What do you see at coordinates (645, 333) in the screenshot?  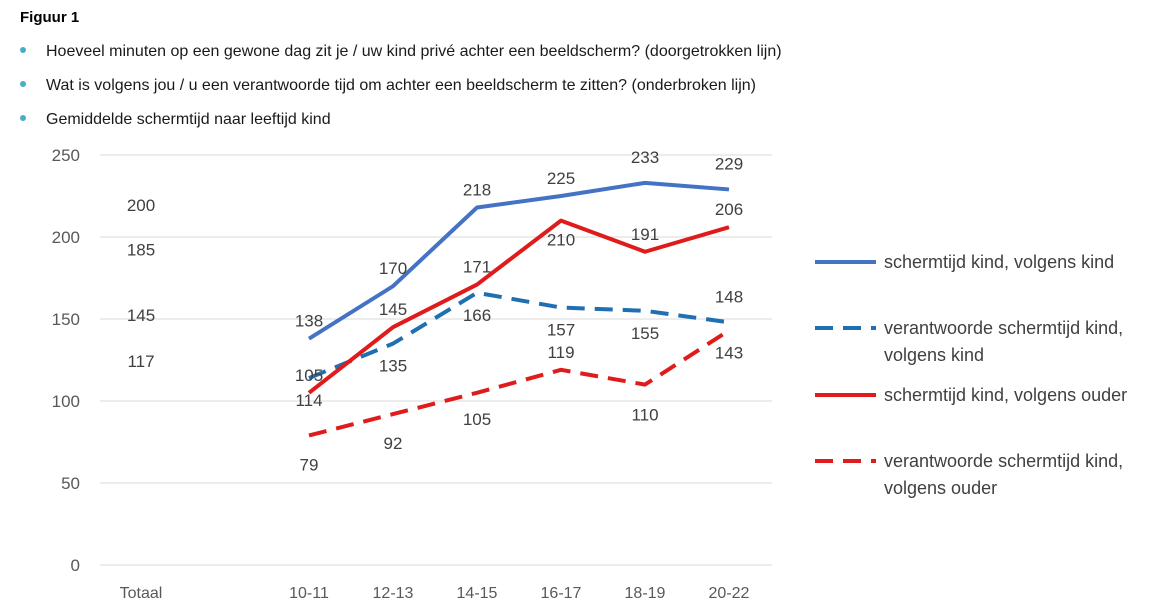 I see `data-label: 155` at bounding box center [645, 333].